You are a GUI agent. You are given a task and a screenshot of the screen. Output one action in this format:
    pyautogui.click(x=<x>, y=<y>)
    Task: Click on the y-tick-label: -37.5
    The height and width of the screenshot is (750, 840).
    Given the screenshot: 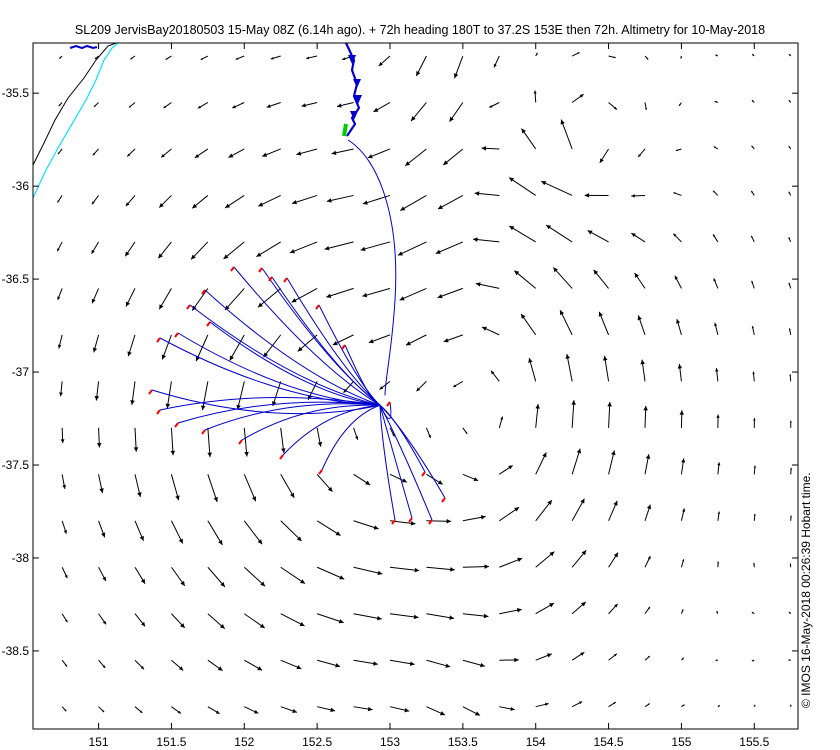 What is the action you would take?
    pyautogui.click(x=16, y=465)
    